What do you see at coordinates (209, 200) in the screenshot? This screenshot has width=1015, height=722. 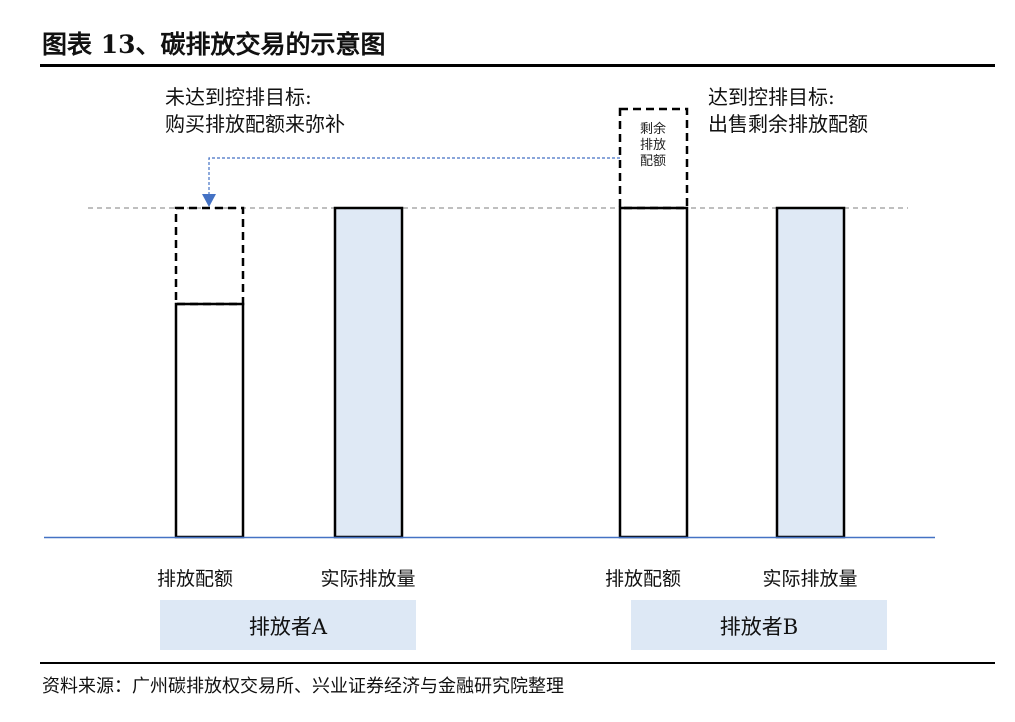 I see `arrow-head-icon` at bounding box center [209, 200].